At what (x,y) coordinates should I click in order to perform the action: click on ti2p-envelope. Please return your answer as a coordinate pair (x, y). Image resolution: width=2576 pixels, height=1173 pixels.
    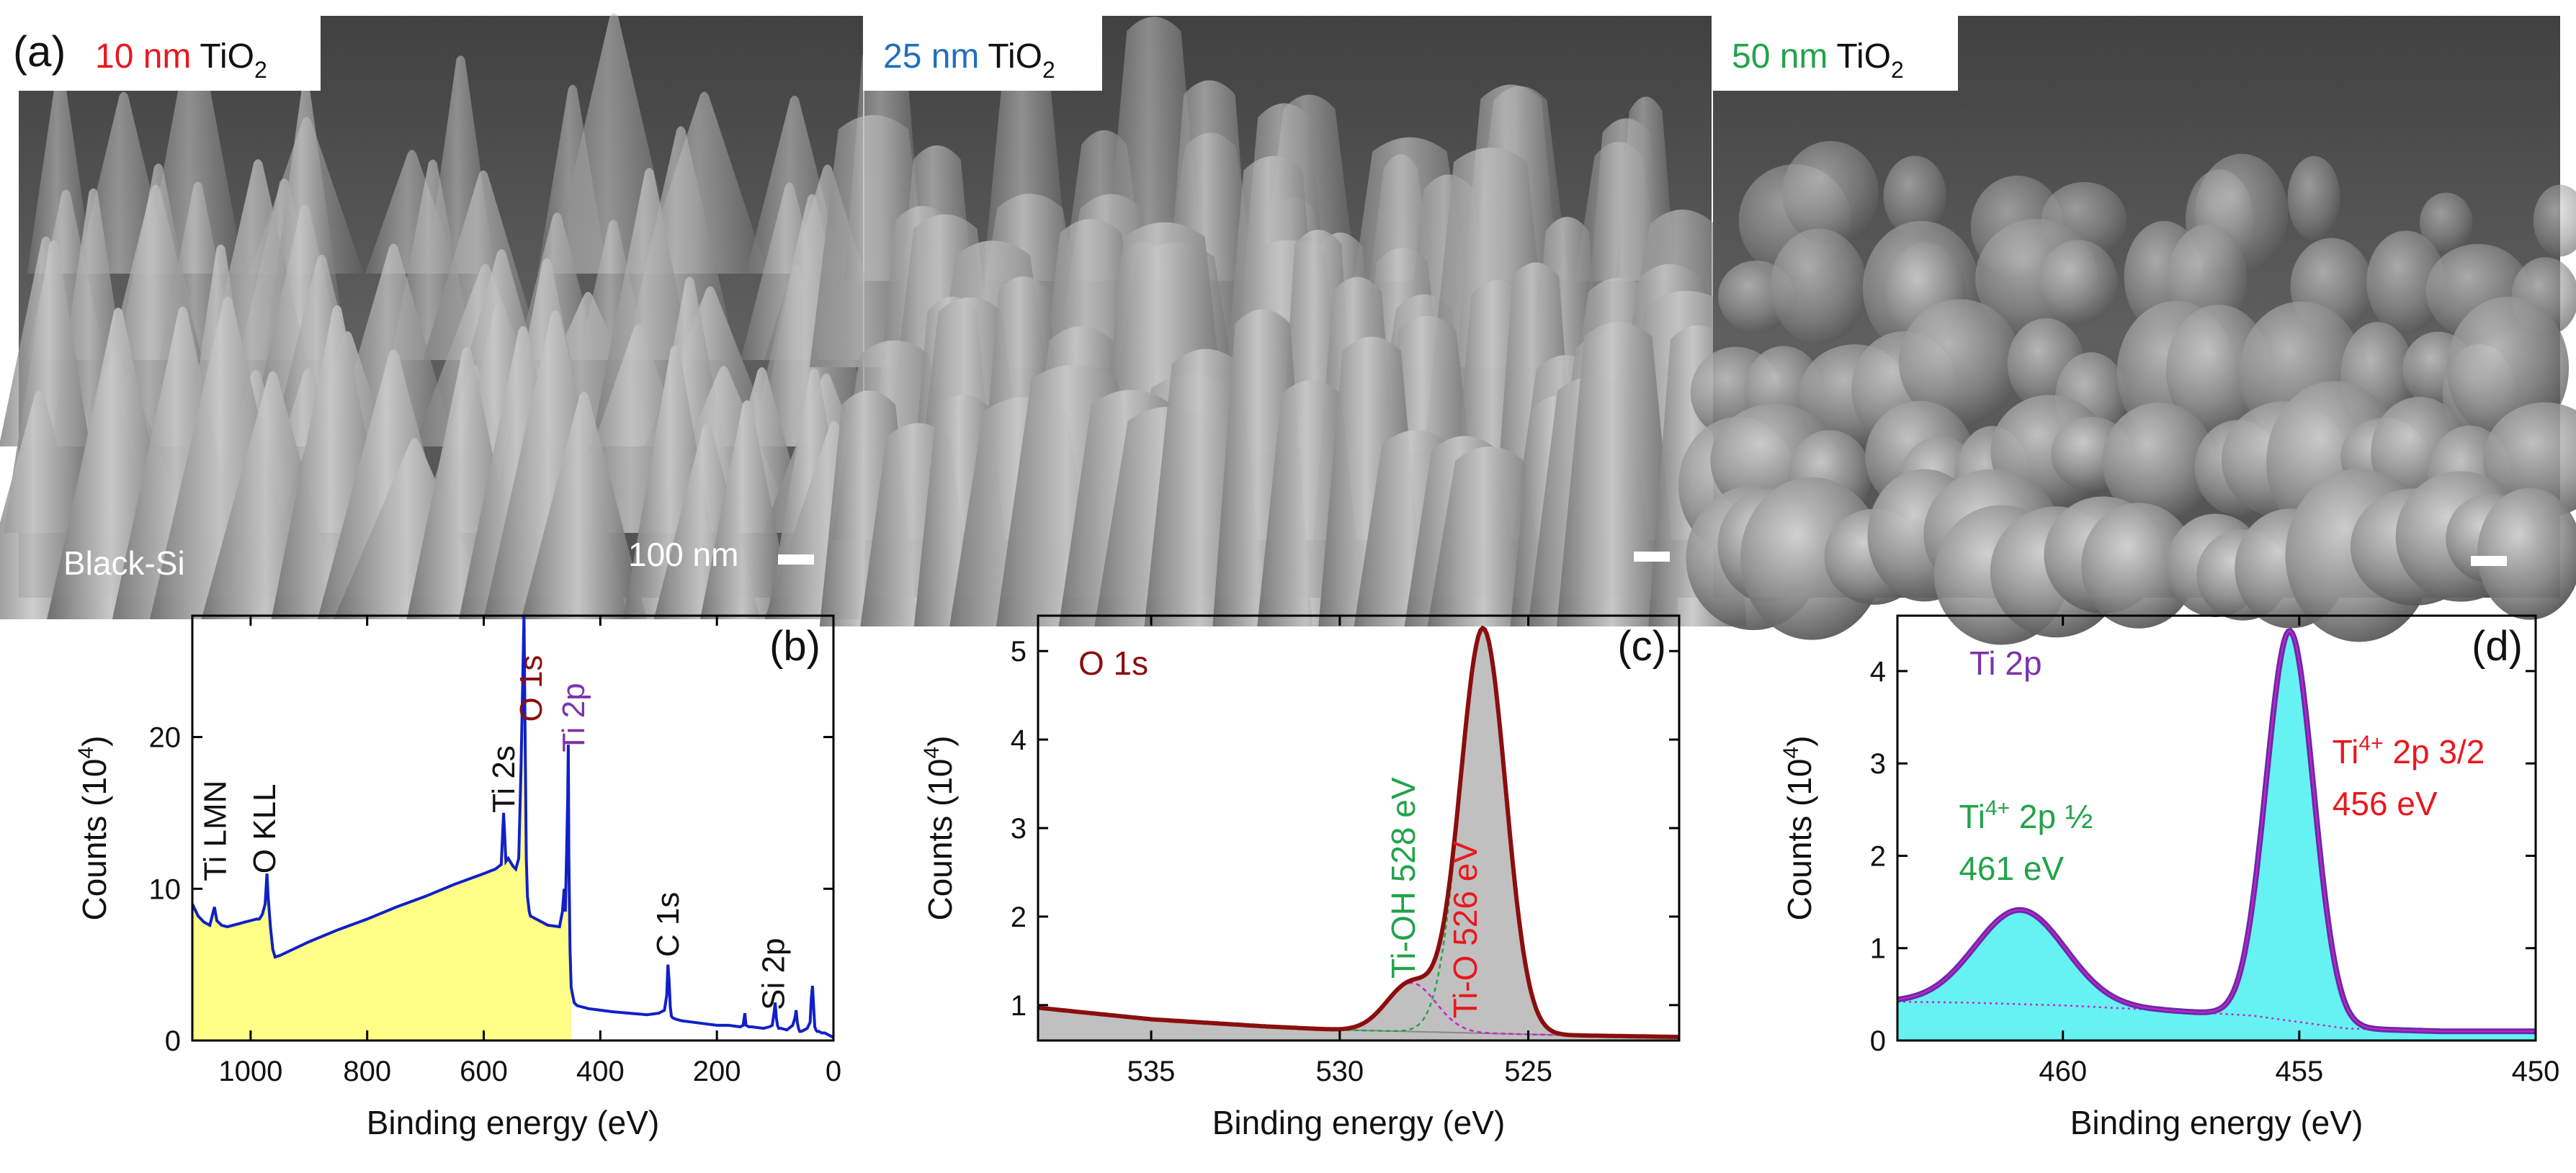
    Looking at the image, I should click on (2216, 832).